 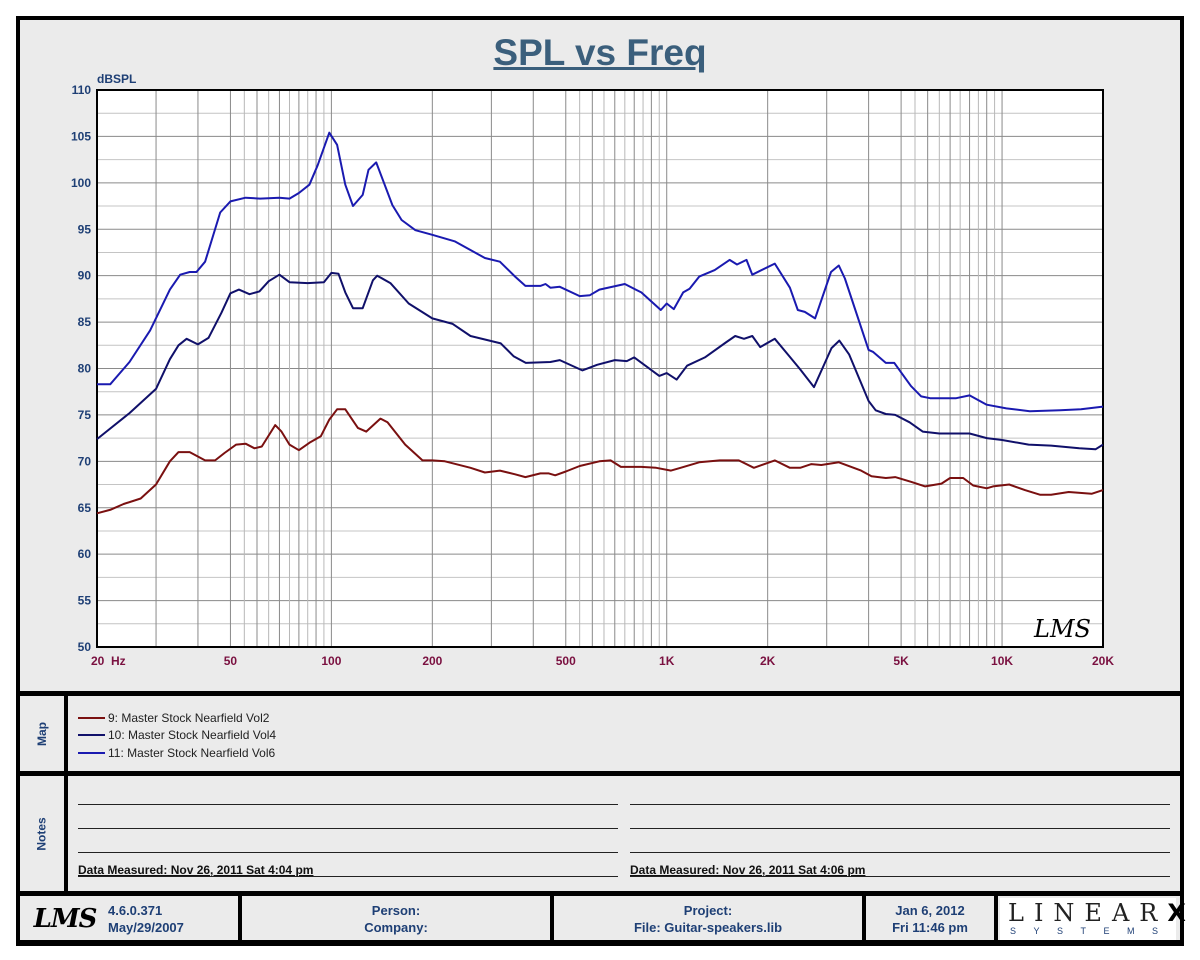 What do you see at coordinates (85, 322) in the screenshot?
I see `y-tick-label: 85` at bounding box center [85, 322].